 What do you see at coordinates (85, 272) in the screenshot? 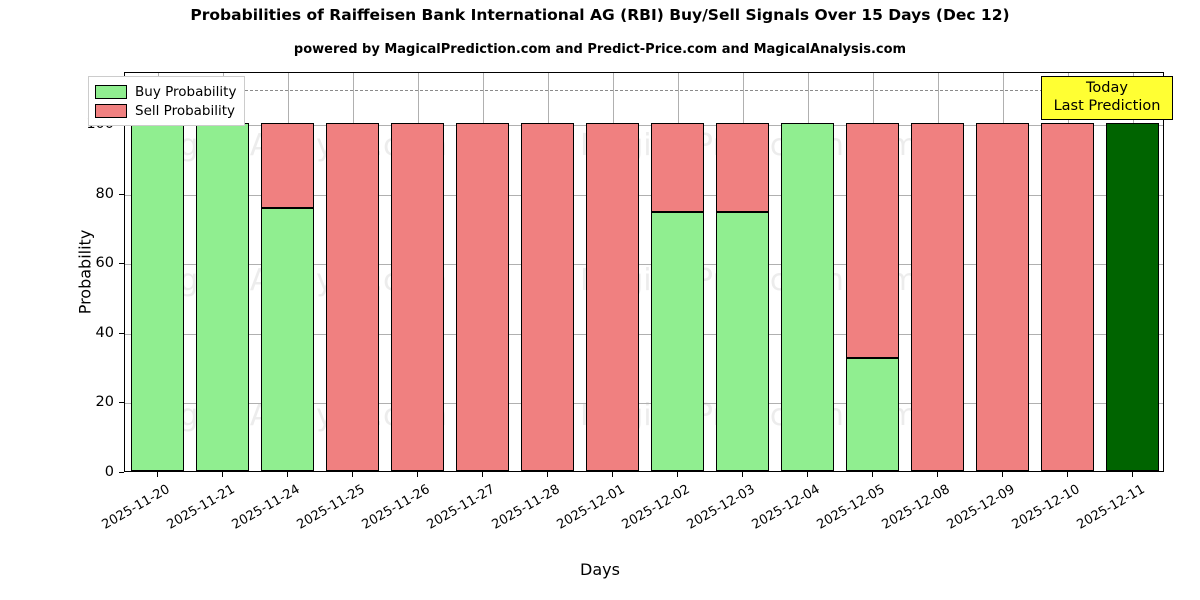
I see `y-axis-label: Probability` at bounding box center [85, 272].